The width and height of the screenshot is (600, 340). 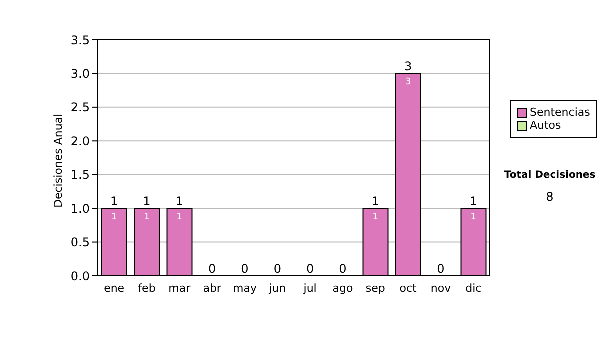 What do you see at coordinates (180, 288) in the screenshot?
I see `x-tick-label: mar` at bounding box center [180, 288].